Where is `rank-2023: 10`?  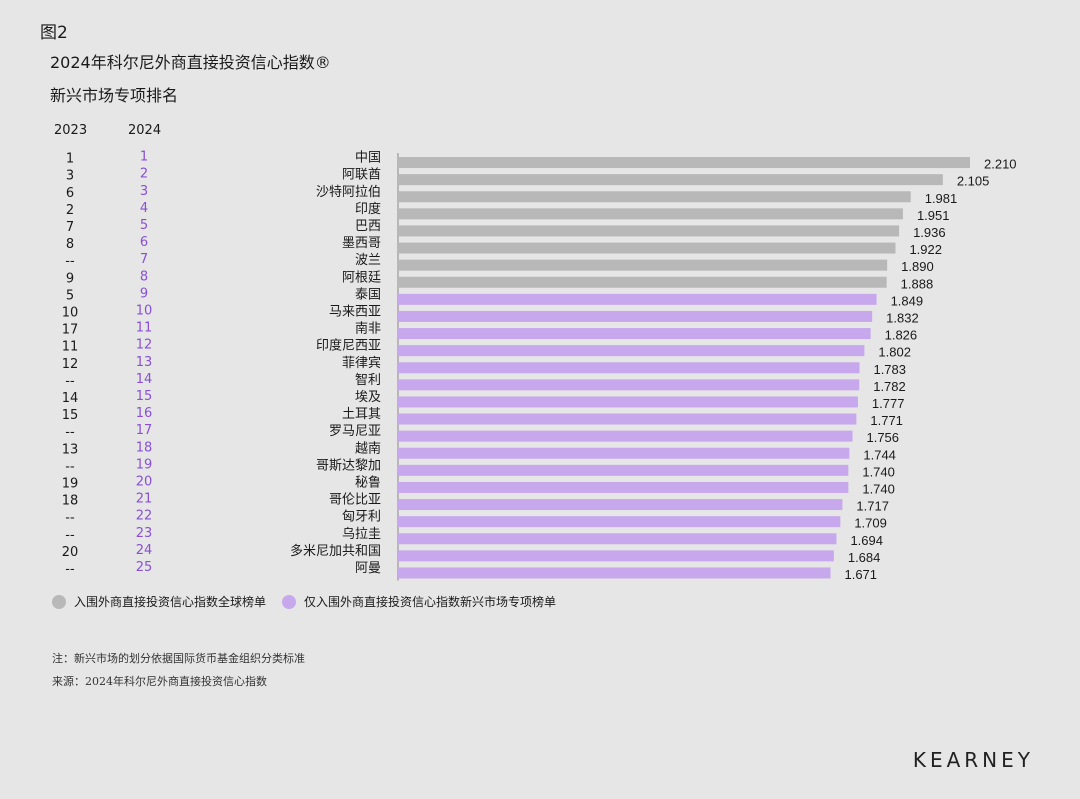 rank-2023: 10 is located at coordinates (70, 312).